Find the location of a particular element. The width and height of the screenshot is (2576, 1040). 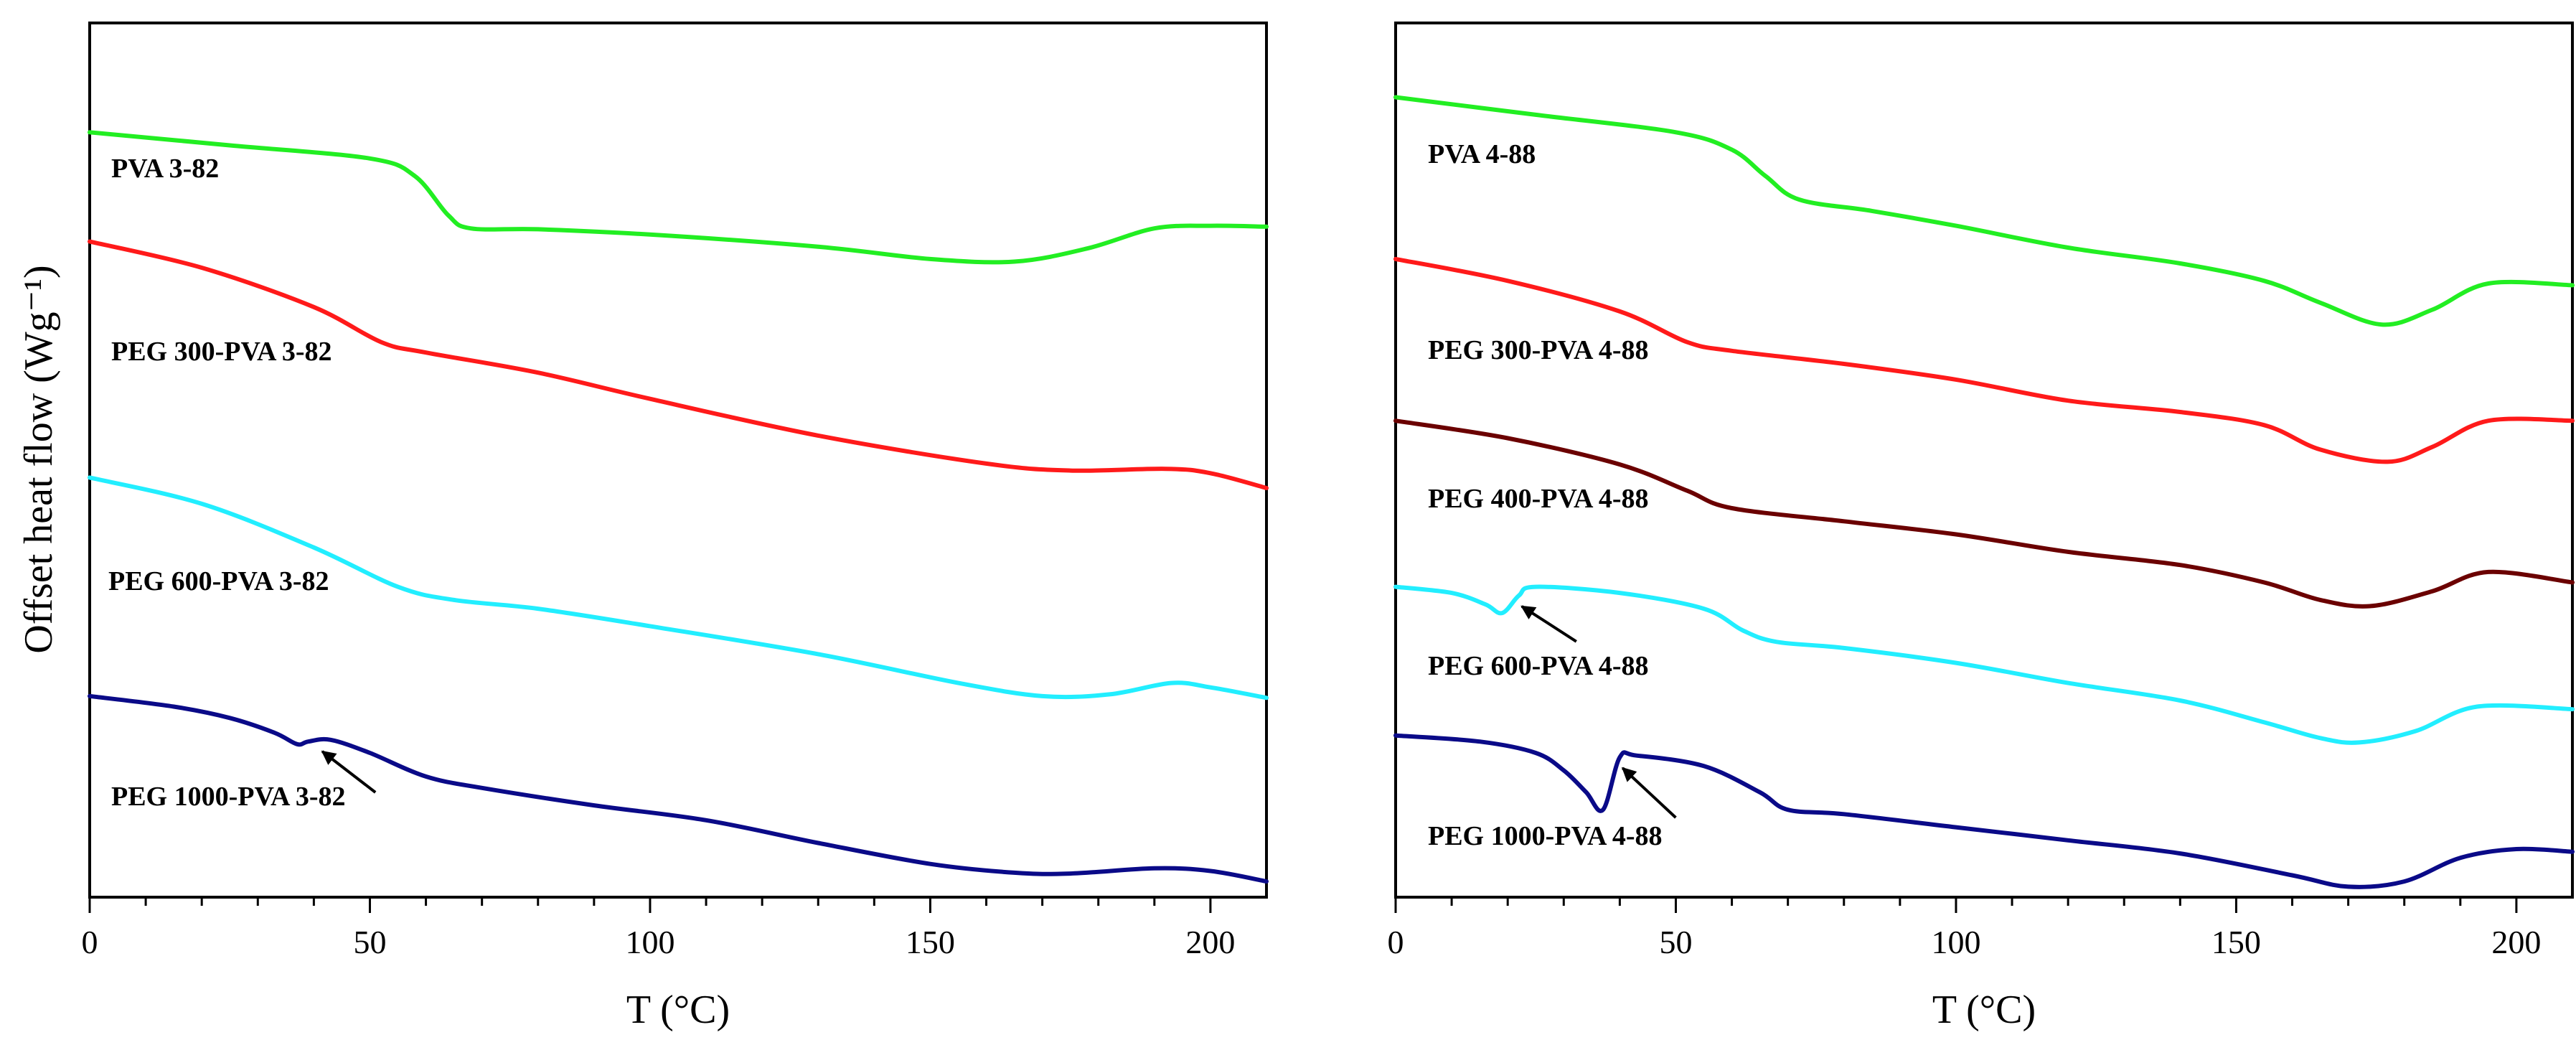

series-label: PEG 1000-PVA 4-88 is located at coordinates (1545, 836).